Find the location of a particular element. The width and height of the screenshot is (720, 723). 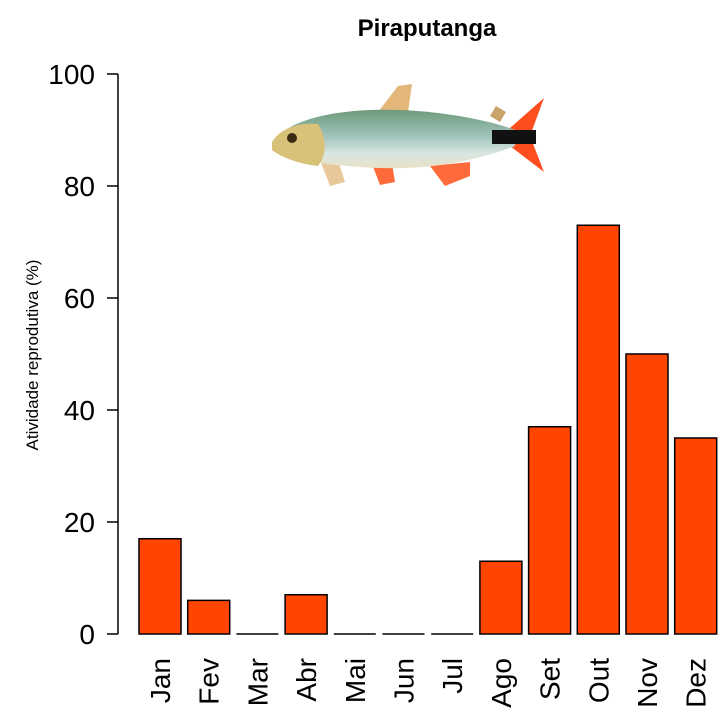

x-tick-label: Mai is located at coordinates (355, 680).